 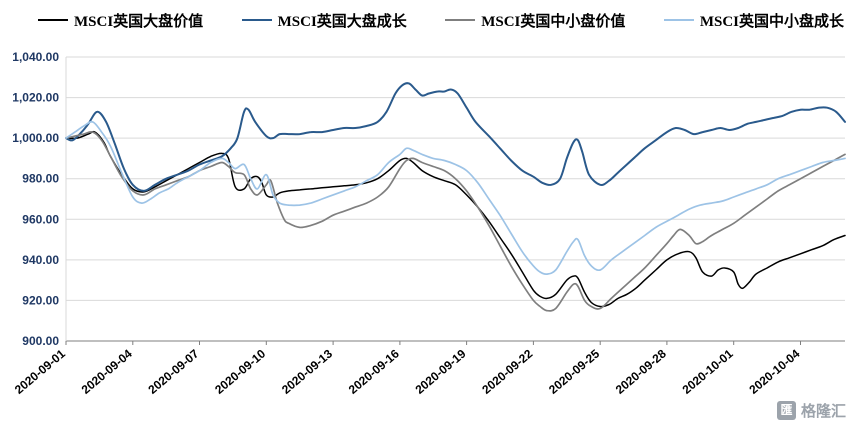 I want to click on legend-label-large-value: MSCI英国大盘价值, so click(x=139, y=21).